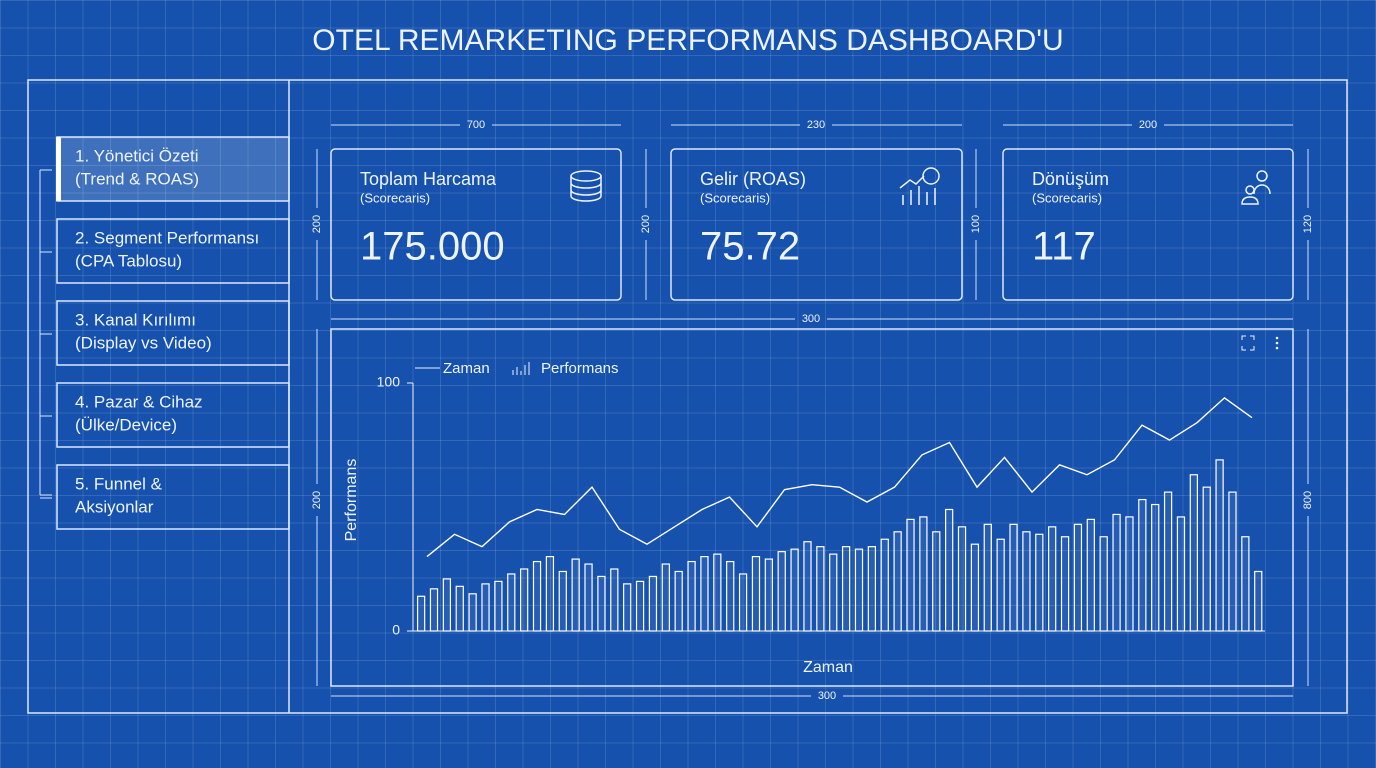 The image size is (1376, 768). Describe the element at coordinates (351, 500) in the screenshot. I see `y-axis-title: Performans` at that location.